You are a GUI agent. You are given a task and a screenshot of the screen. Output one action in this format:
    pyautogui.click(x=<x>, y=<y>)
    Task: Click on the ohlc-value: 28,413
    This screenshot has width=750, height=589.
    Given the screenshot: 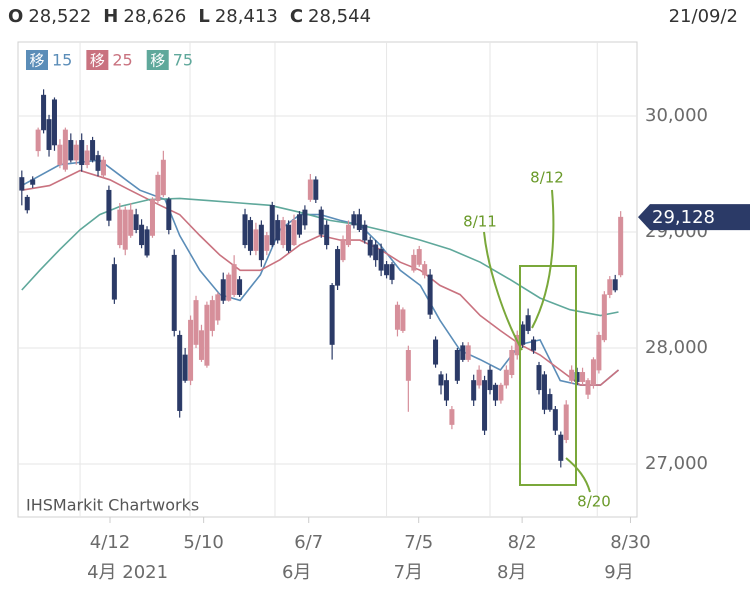 What is the action you would take?
    pyautogui.click(x=246, y=16)
    